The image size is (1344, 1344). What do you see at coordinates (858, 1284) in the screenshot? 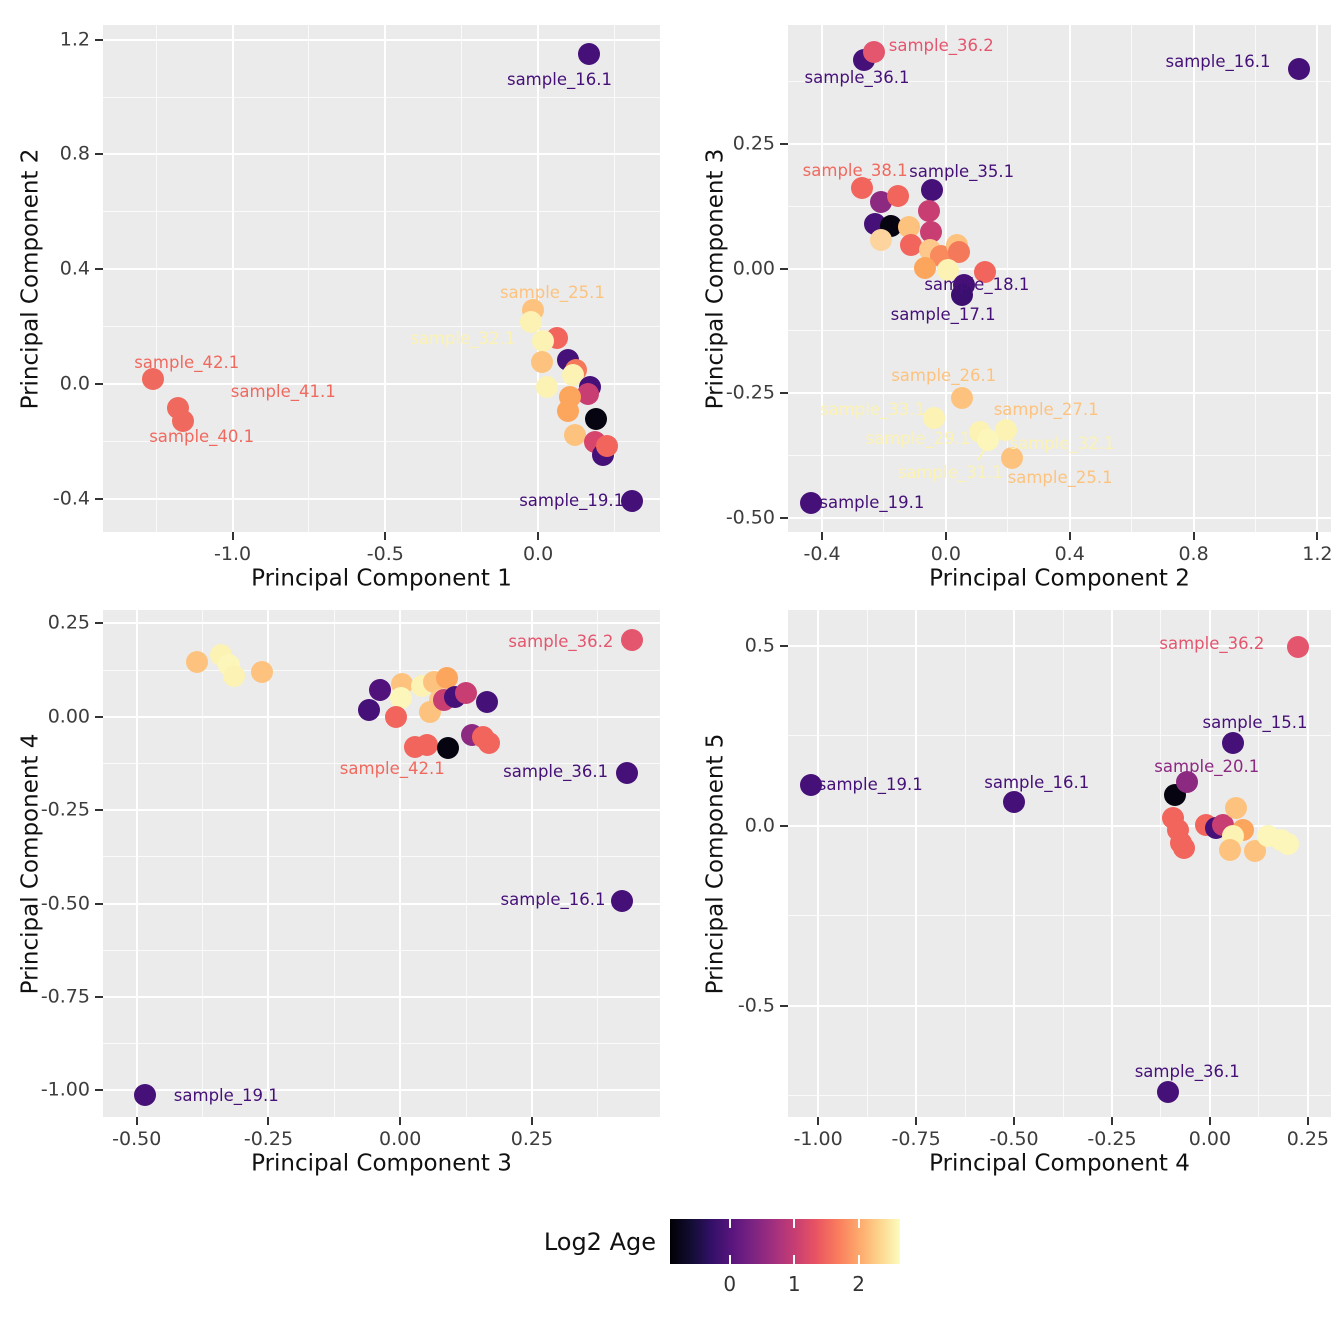
I see `colorbar-tick-label: 2` at bounding box center [858, 1284].